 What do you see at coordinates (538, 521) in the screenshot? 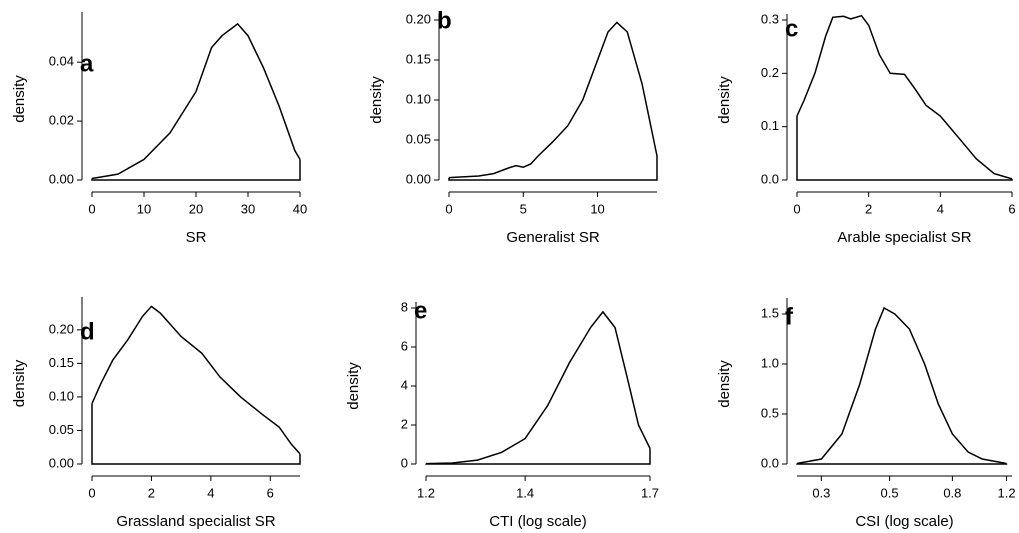
I see `x-axis-title: CTI (log scale)` at bounding box center [538, 521].